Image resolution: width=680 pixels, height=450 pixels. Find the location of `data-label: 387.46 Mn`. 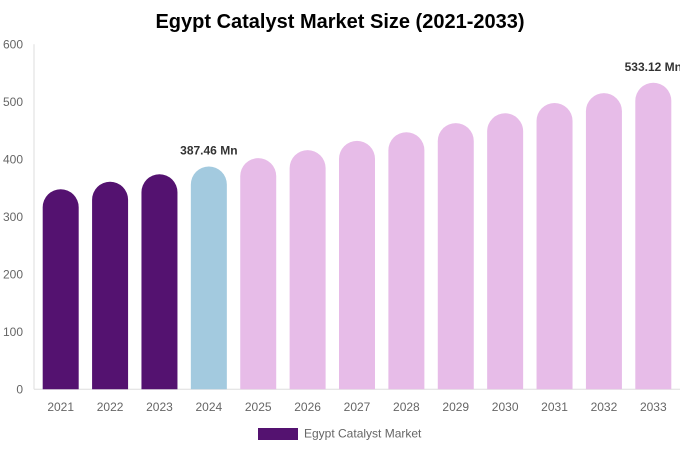

data-label: 387.46 Mn is located at coordinates (208, 151).